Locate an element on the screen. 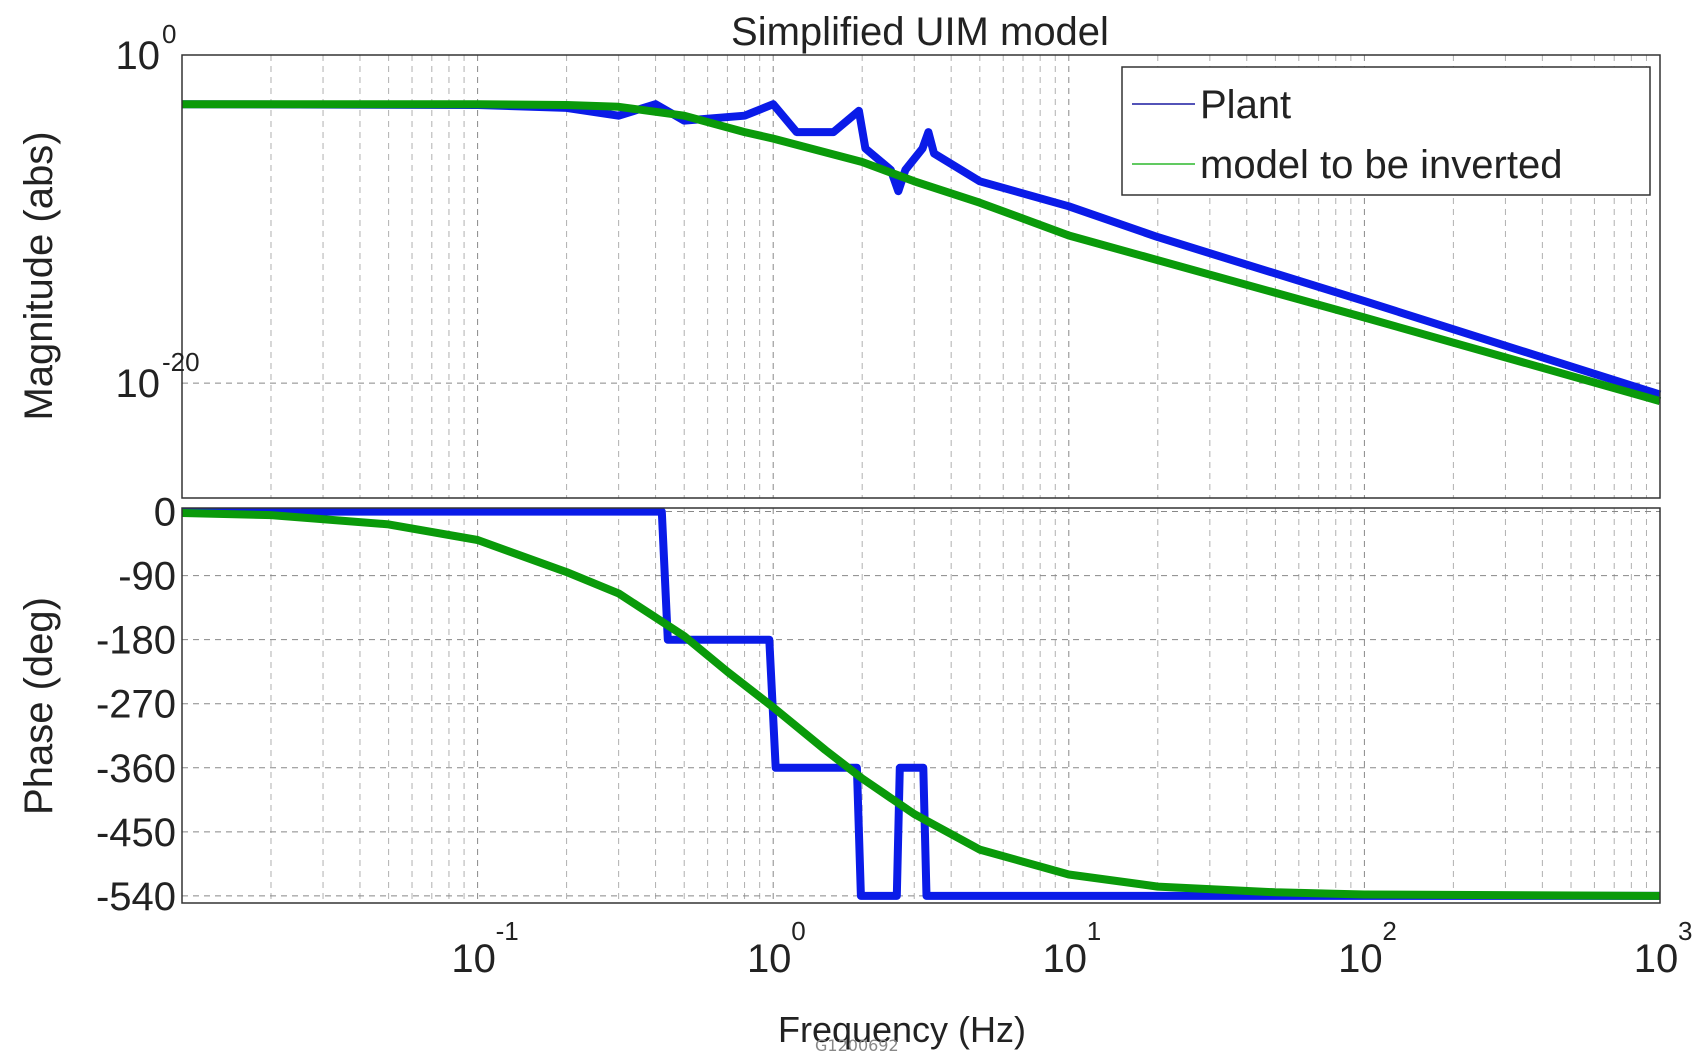 The height and width of the screenshot is (1055, 1703). document-id: G1200692 is located at coordinates (857, 1045).